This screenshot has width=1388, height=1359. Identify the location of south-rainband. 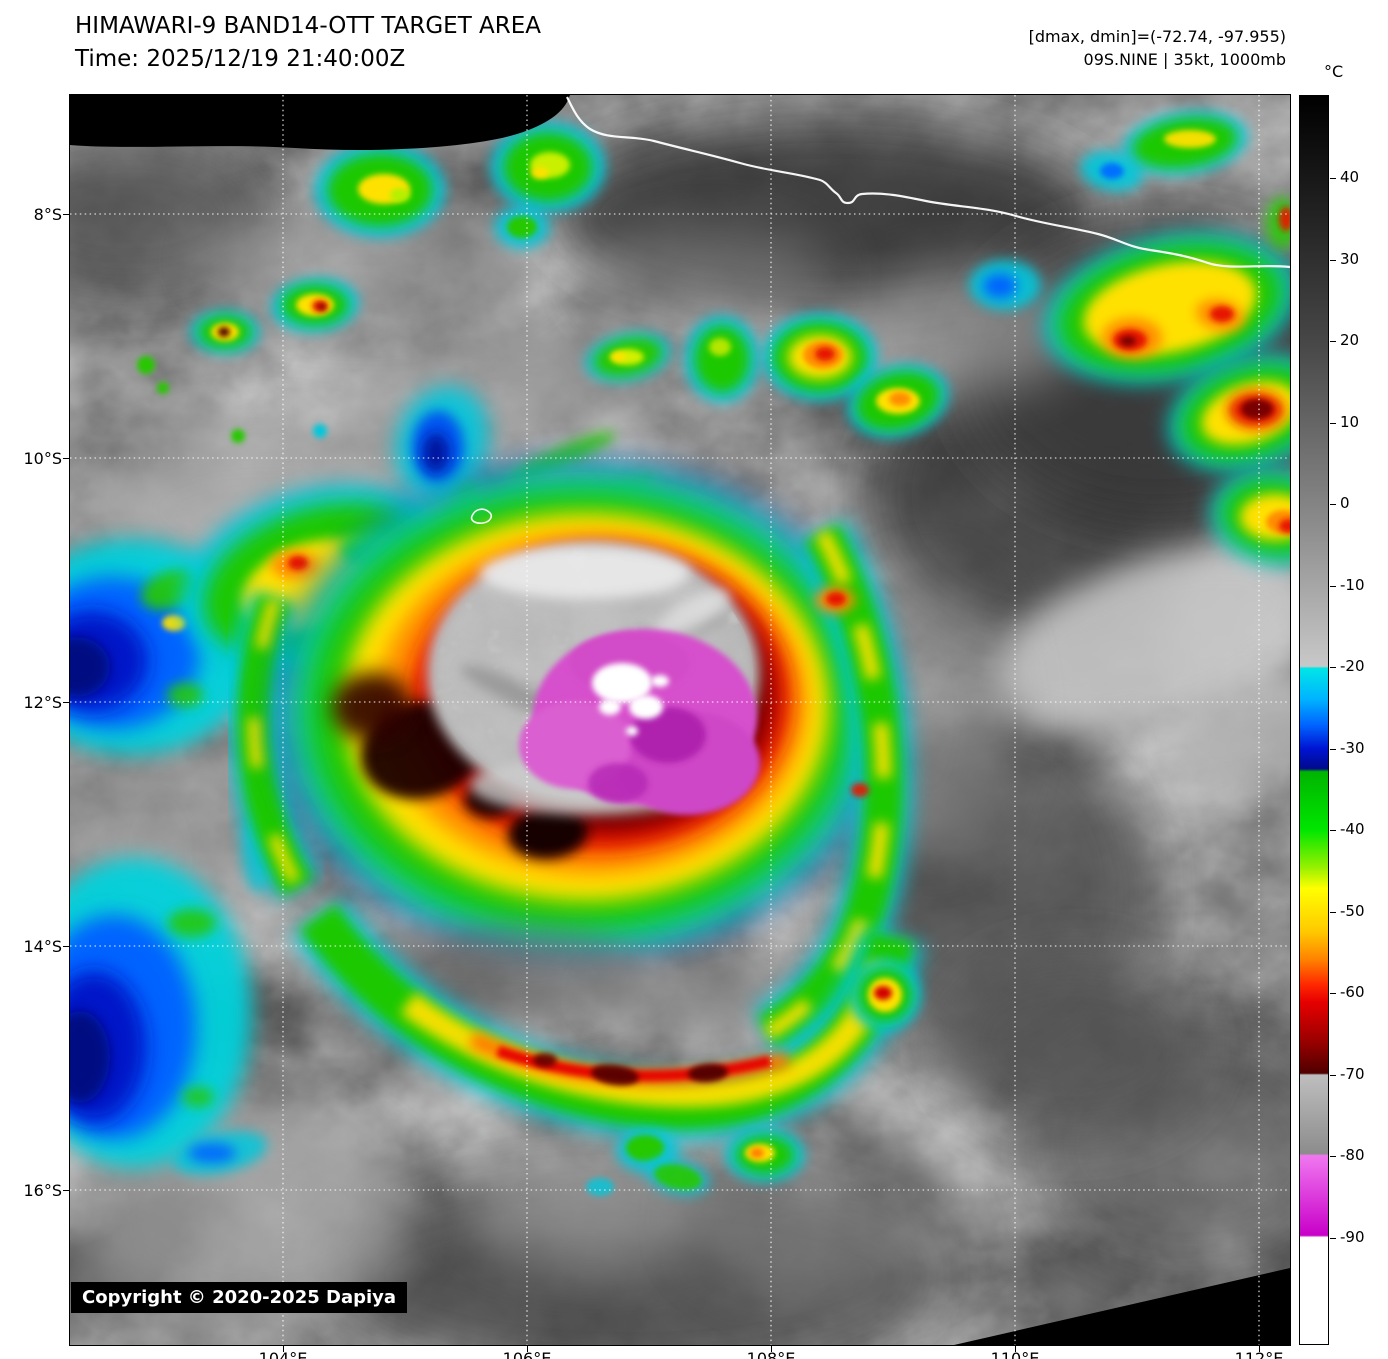
(607, 1019).